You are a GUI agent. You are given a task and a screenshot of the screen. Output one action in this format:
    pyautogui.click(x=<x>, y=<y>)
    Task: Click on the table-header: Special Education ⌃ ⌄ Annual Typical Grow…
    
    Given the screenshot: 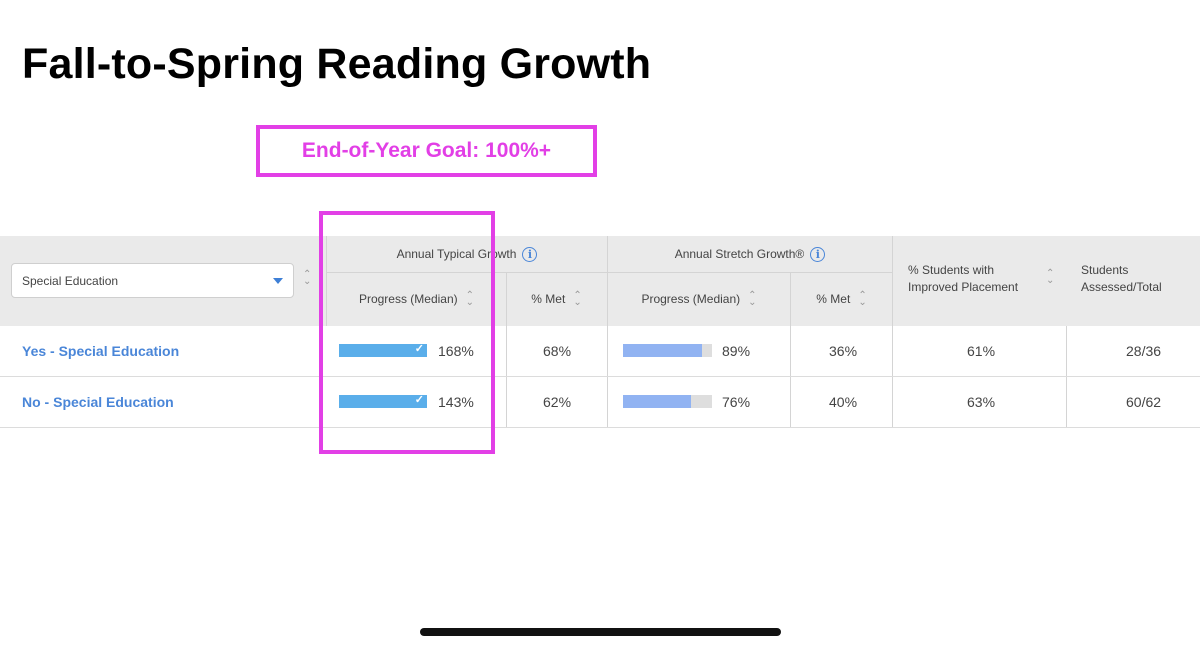 What is the action you would take?
    pyautogui.click(x=600, y=281)
    